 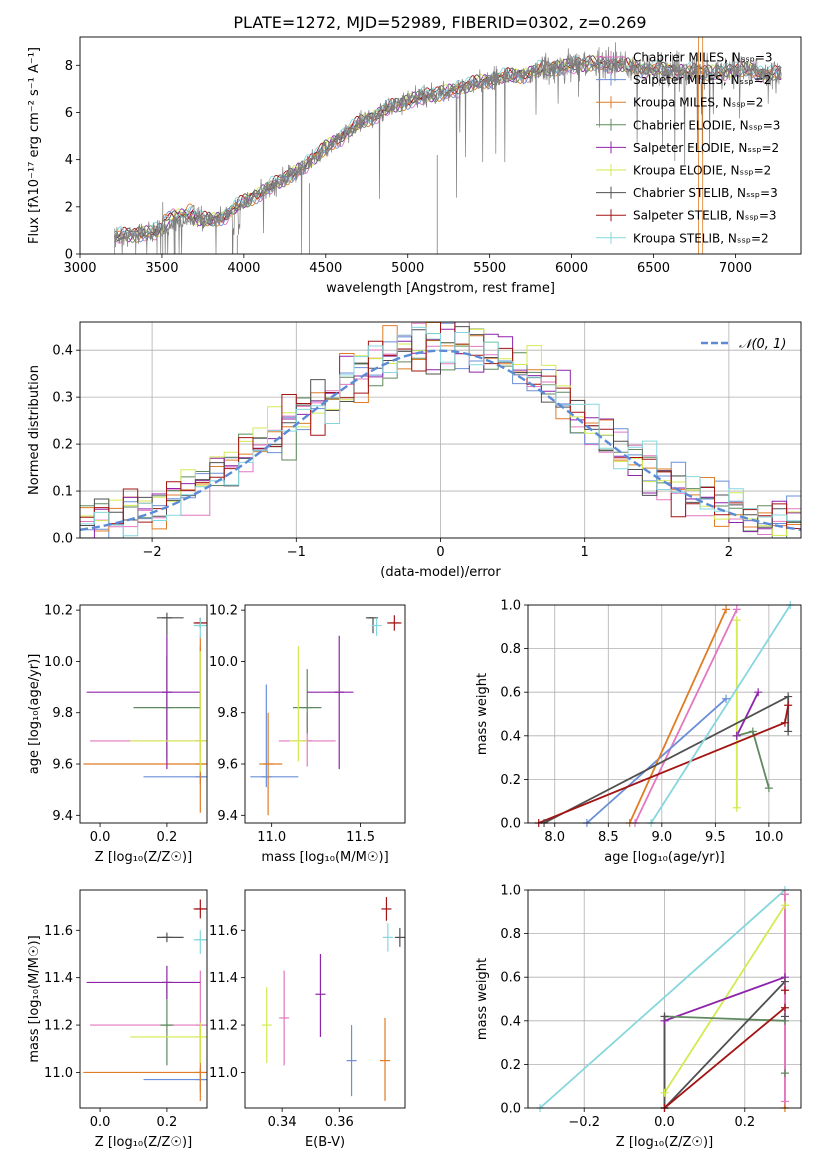 I want to click on mass-weight-vs-z-line-salpeter_stelib, so click(x=724, y=1049).